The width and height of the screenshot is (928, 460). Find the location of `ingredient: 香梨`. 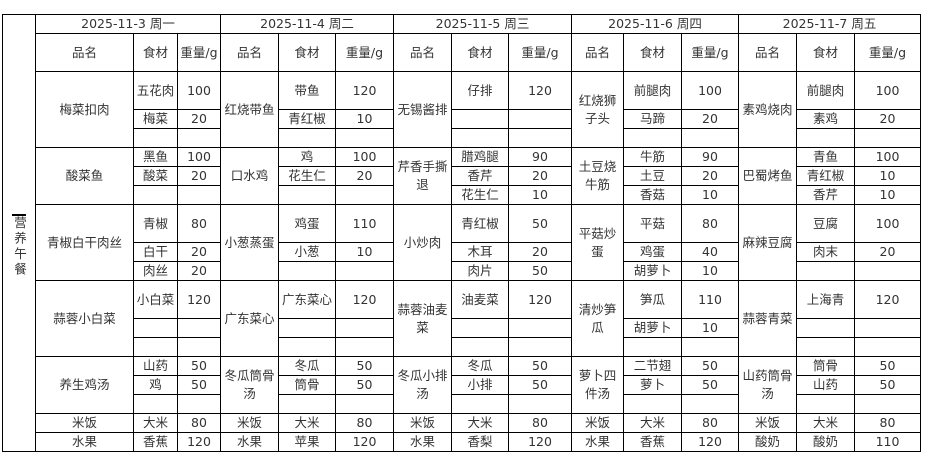

ingredient: 香梨 is located at coordinates (480, 442).